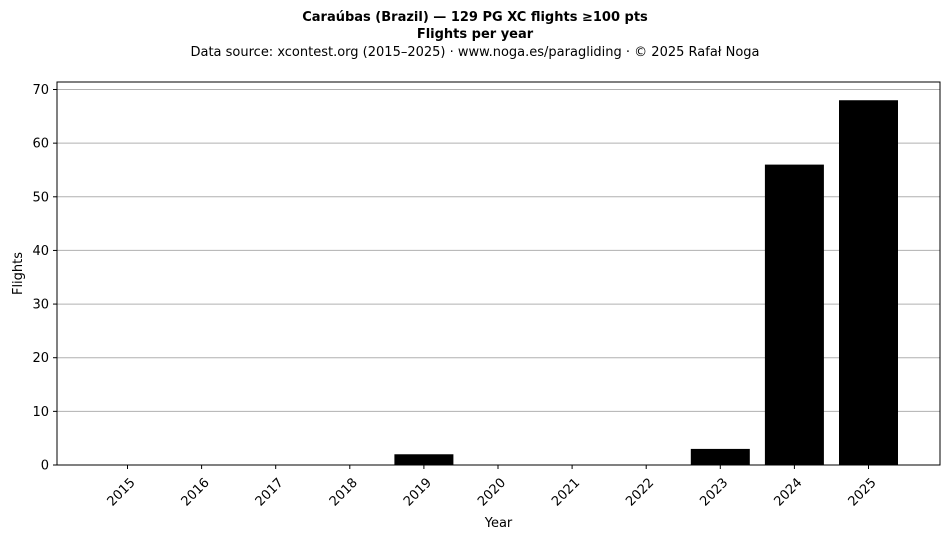 Image resolution: width=950 pixels, height=539 pixels. Describe the element at coordinates (40, 305) in the screenshot. I see `y-tick-label: 30` at that location.